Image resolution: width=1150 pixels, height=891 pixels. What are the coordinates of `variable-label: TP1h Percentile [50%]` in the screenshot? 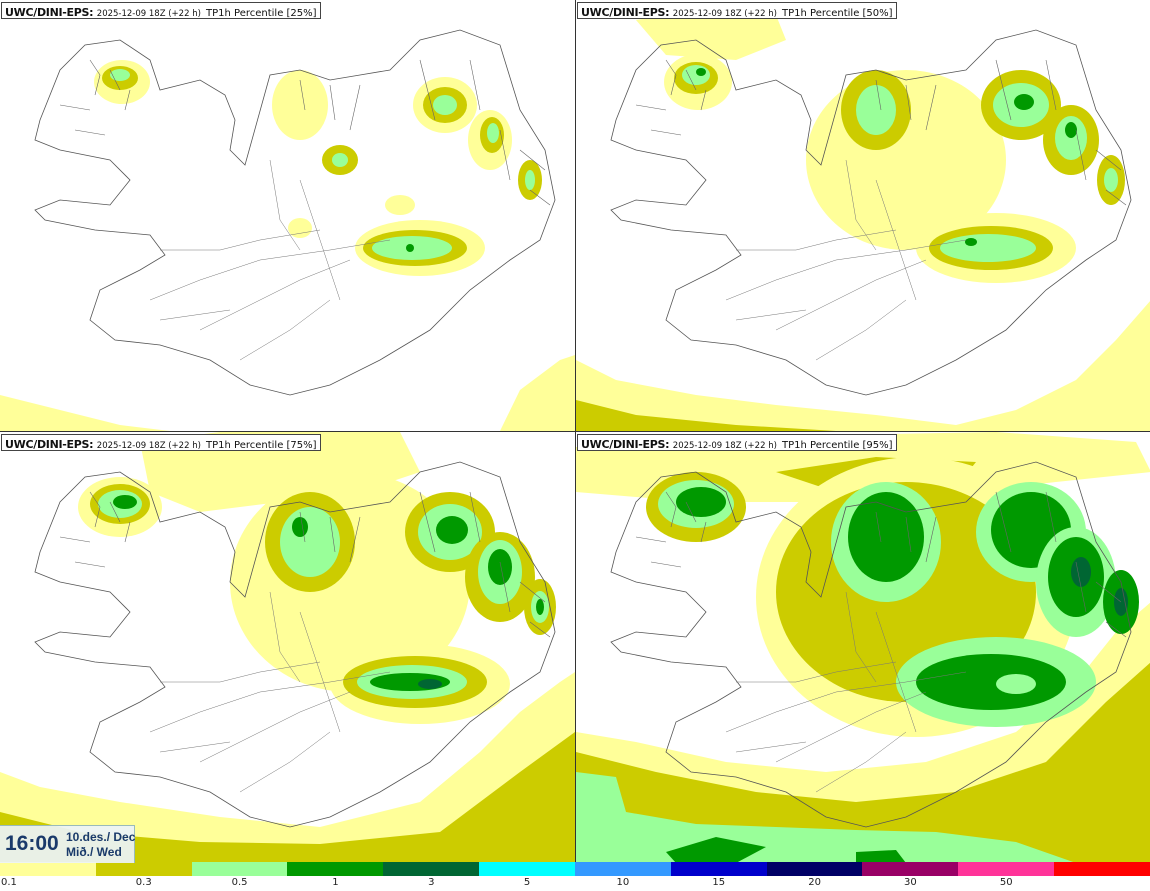 It's located at (837, 13).